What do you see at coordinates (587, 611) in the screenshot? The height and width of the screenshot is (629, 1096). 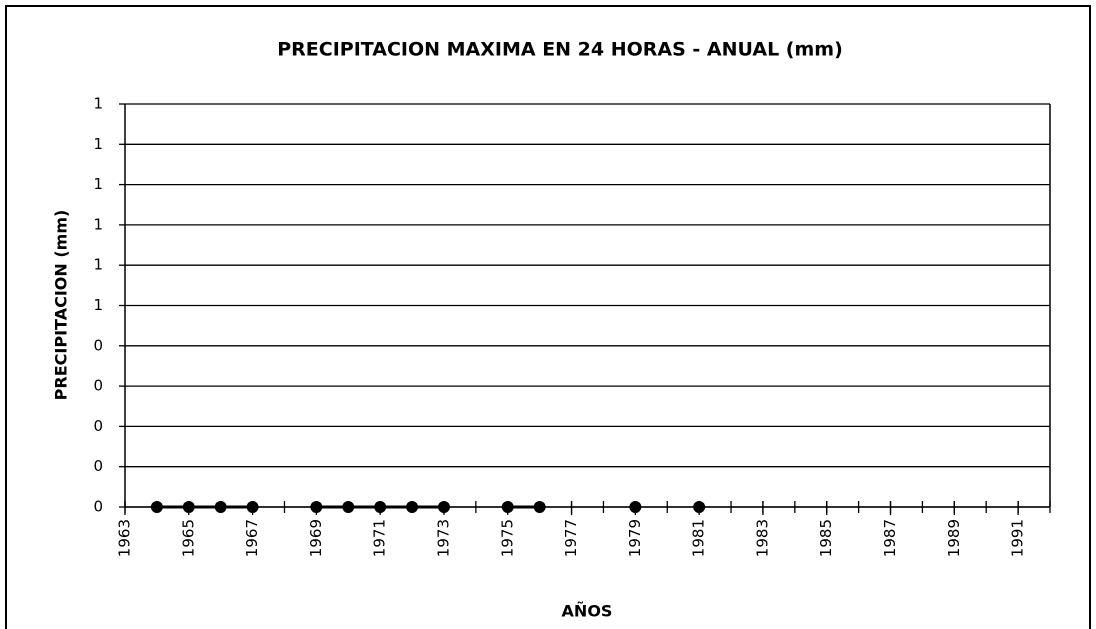 I see `x-axis-title: AÑOS` at bounding box center [587, 611].